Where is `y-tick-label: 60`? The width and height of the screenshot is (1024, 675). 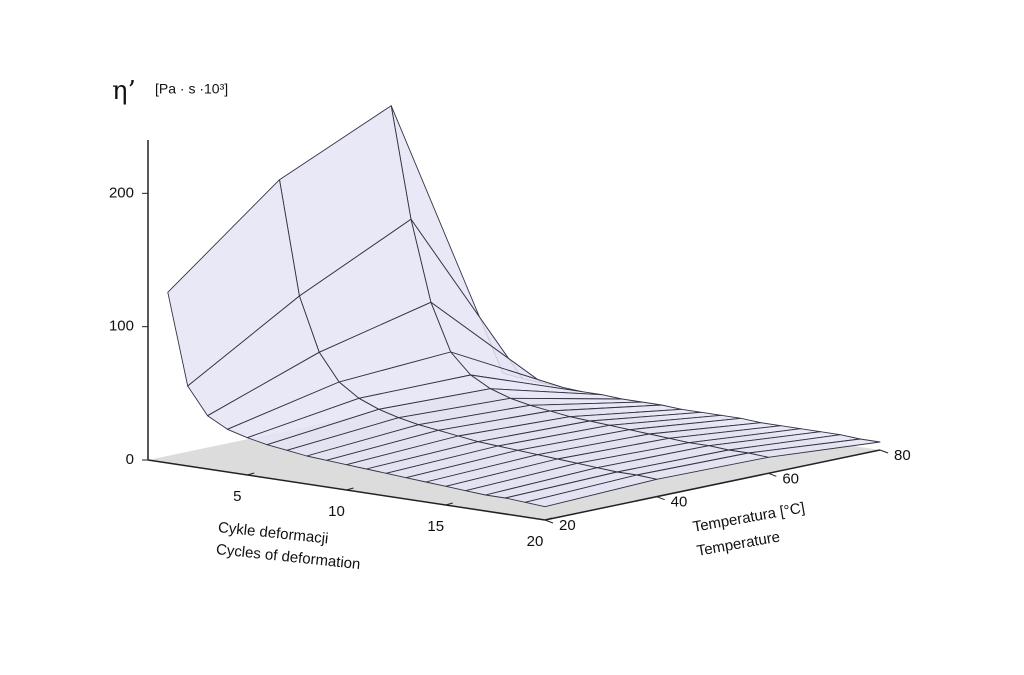
y-tick-label: 60 is located at coordinates (790, 478).